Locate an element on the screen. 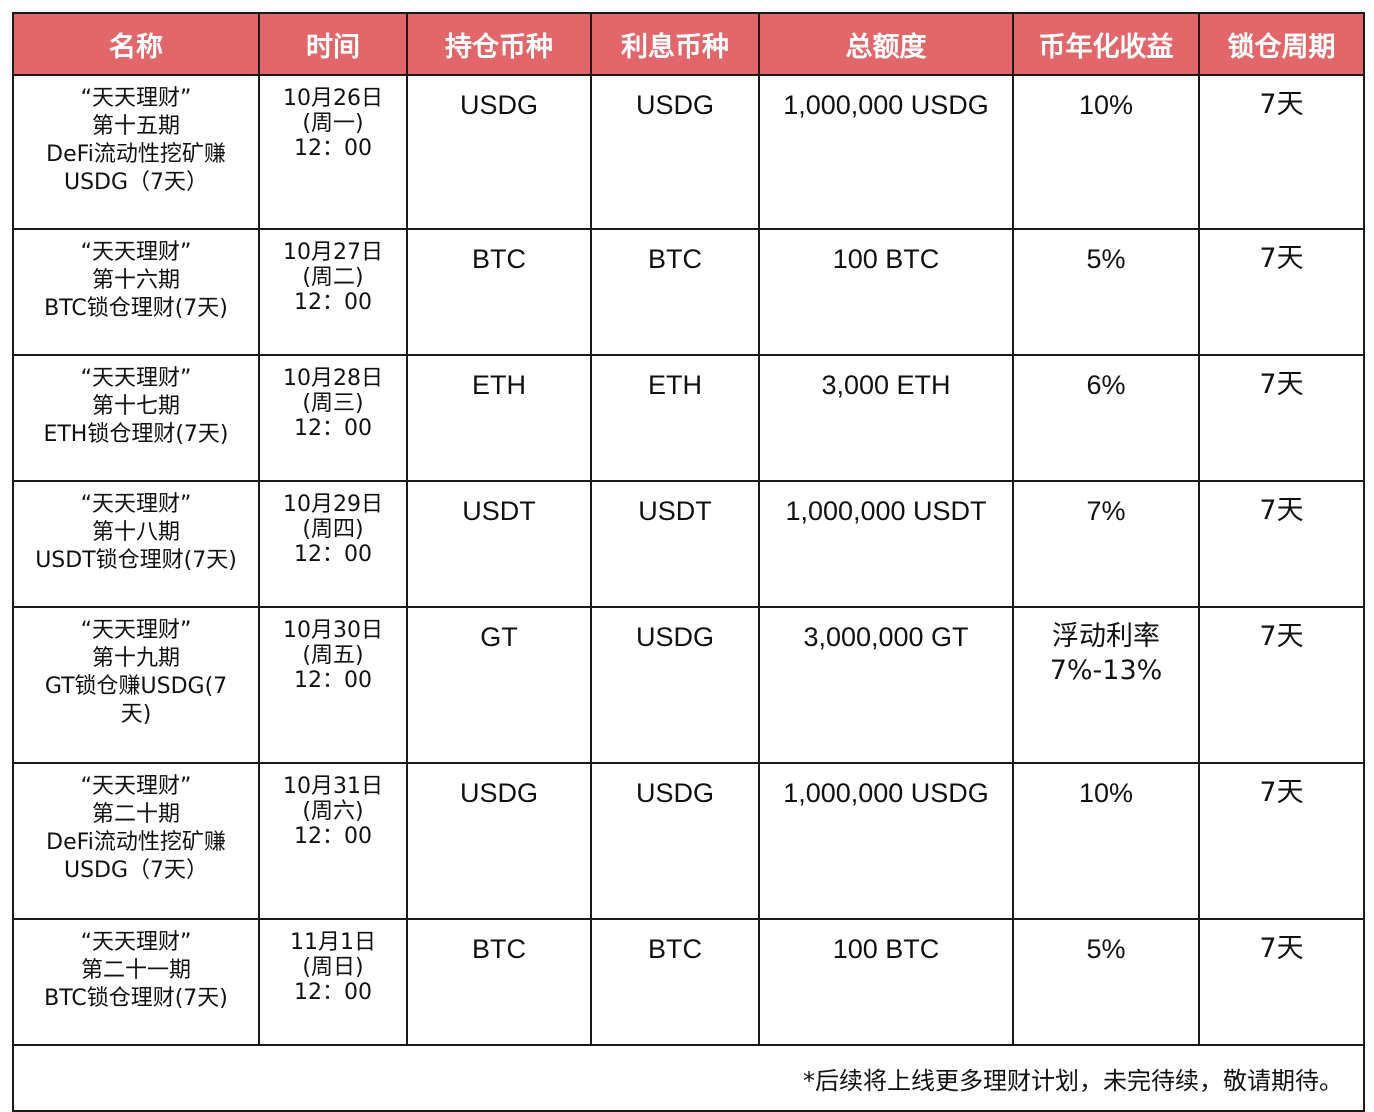 The height and width of the screenshot is (1112, 1374). product-name-cell: “天天理财” 第二十一期 BTC锁仓理财(7天) is located at coordinates (136, 982).